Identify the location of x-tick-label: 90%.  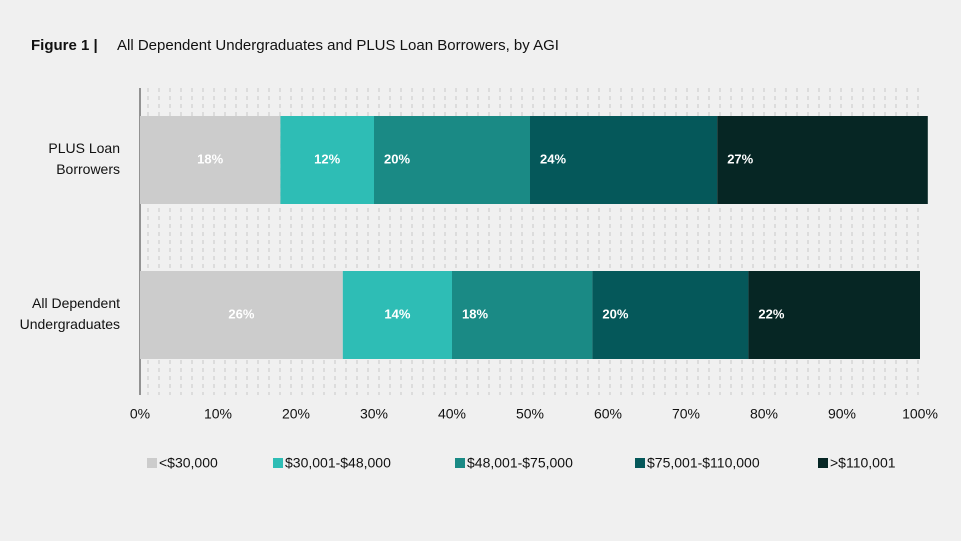
(842, 414).